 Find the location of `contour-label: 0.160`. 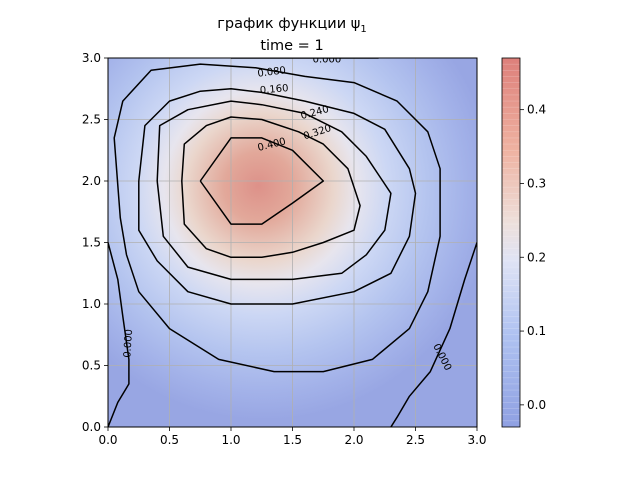

contour-label: 0.160 is located at coordinates (273, 89).